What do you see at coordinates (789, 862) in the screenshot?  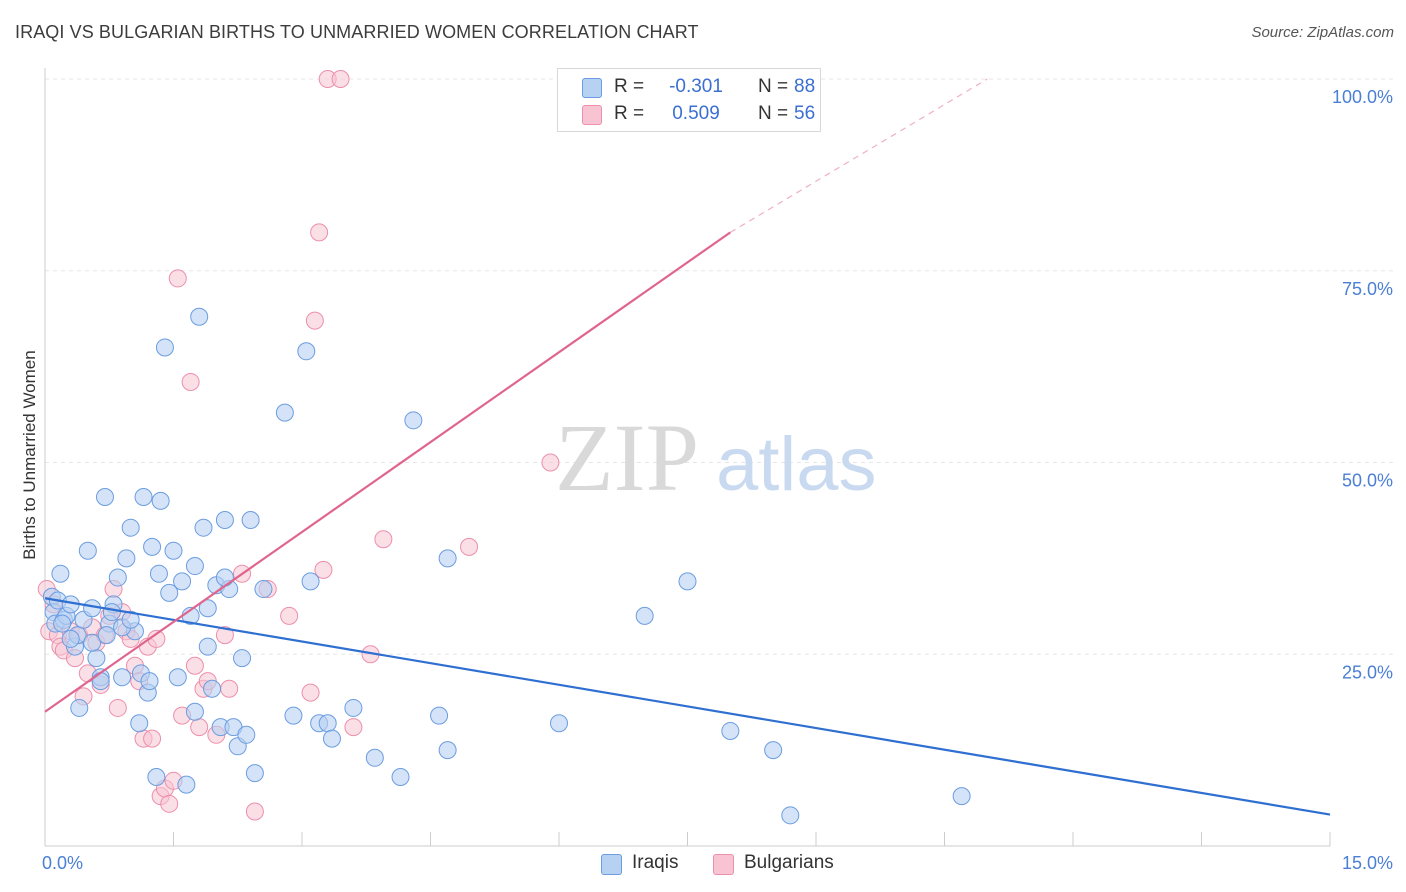 I see `legend-label: Bulgarians` at bounding box center [789, 862].